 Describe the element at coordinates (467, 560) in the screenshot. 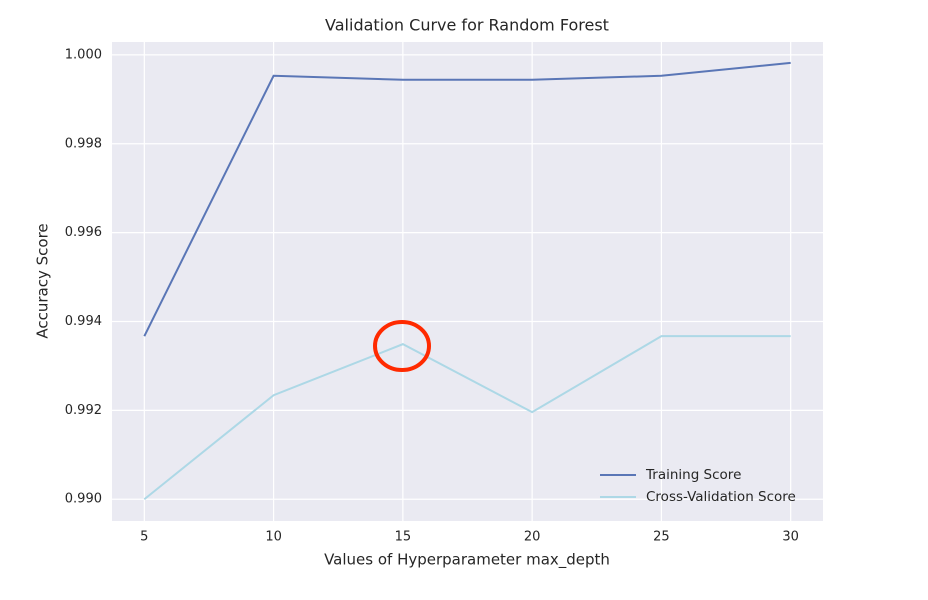

I see `x-axis-label: Values of Hyperparameter max_depth` at that location.